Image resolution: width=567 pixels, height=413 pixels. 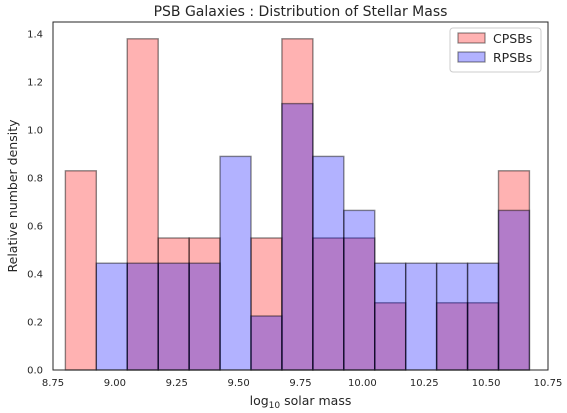 I want to click on x-axis-label-rest: solar mass, so click(x=315, y=400).